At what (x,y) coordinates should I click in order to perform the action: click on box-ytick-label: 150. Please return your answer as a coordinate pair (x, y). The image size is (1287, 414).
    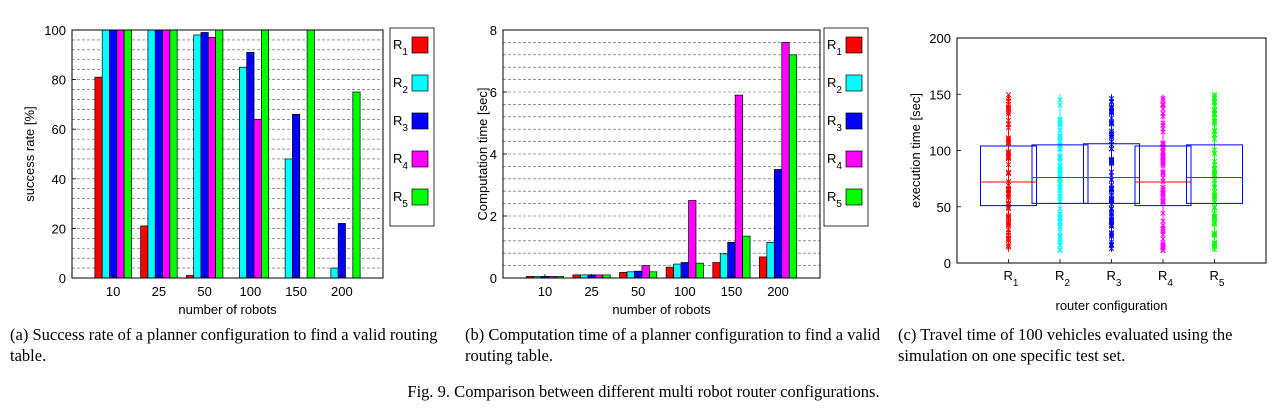
    Looking at the image, I should click on (940, 94).